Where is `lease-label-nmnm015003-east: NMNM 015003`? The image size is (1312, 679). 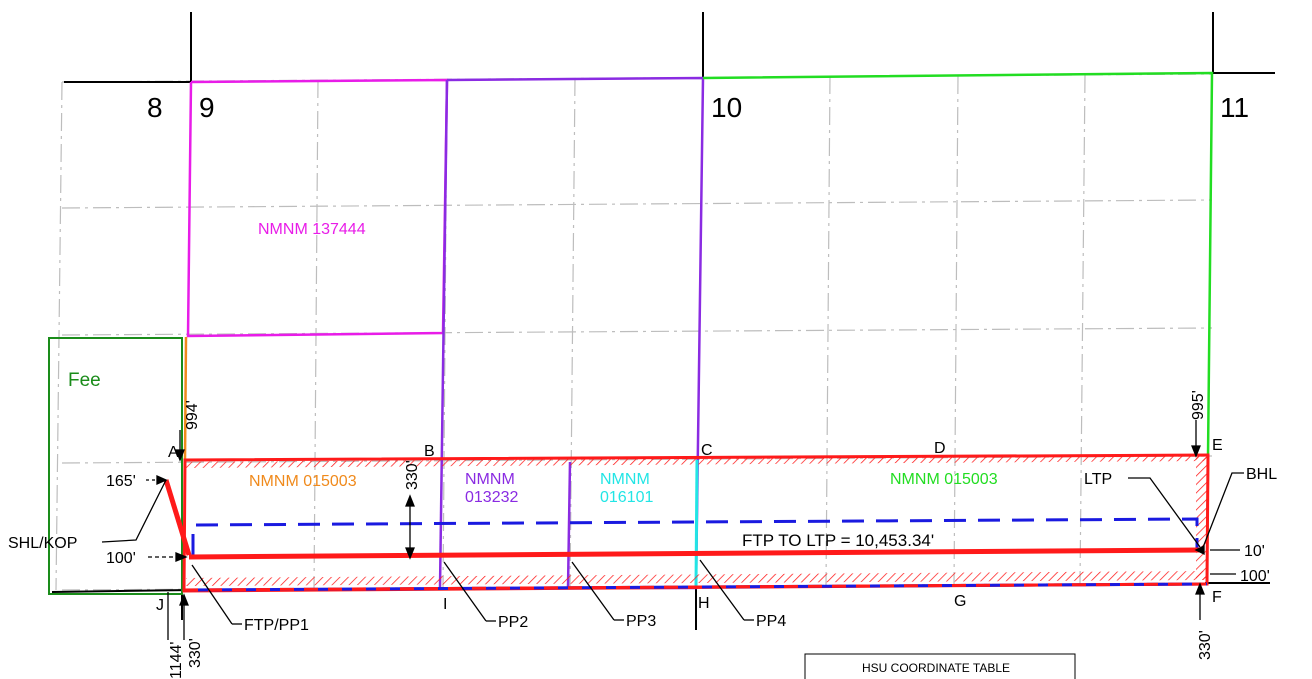
lease-label-nmnm015003-east: NMNM 015003 is located at coordinates (944, 479).